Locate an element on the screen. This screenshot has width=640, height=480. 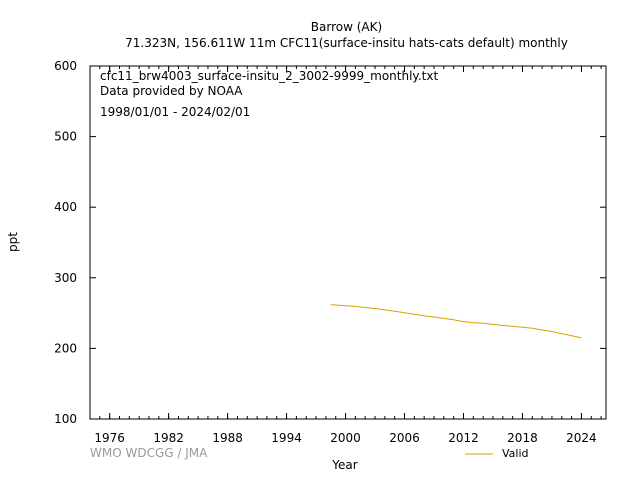
x-axis-label: Year is located at coordinates (345, 465).